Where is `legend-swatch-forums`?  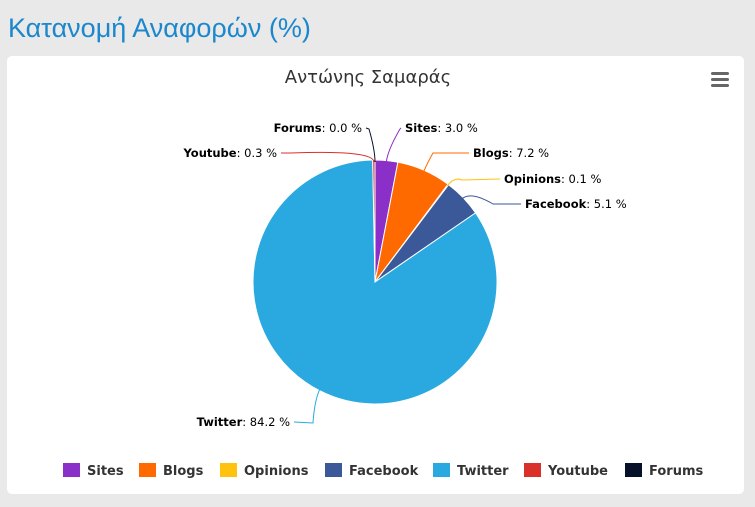
legend-swatch-forums is located at coordinates (633, 470).